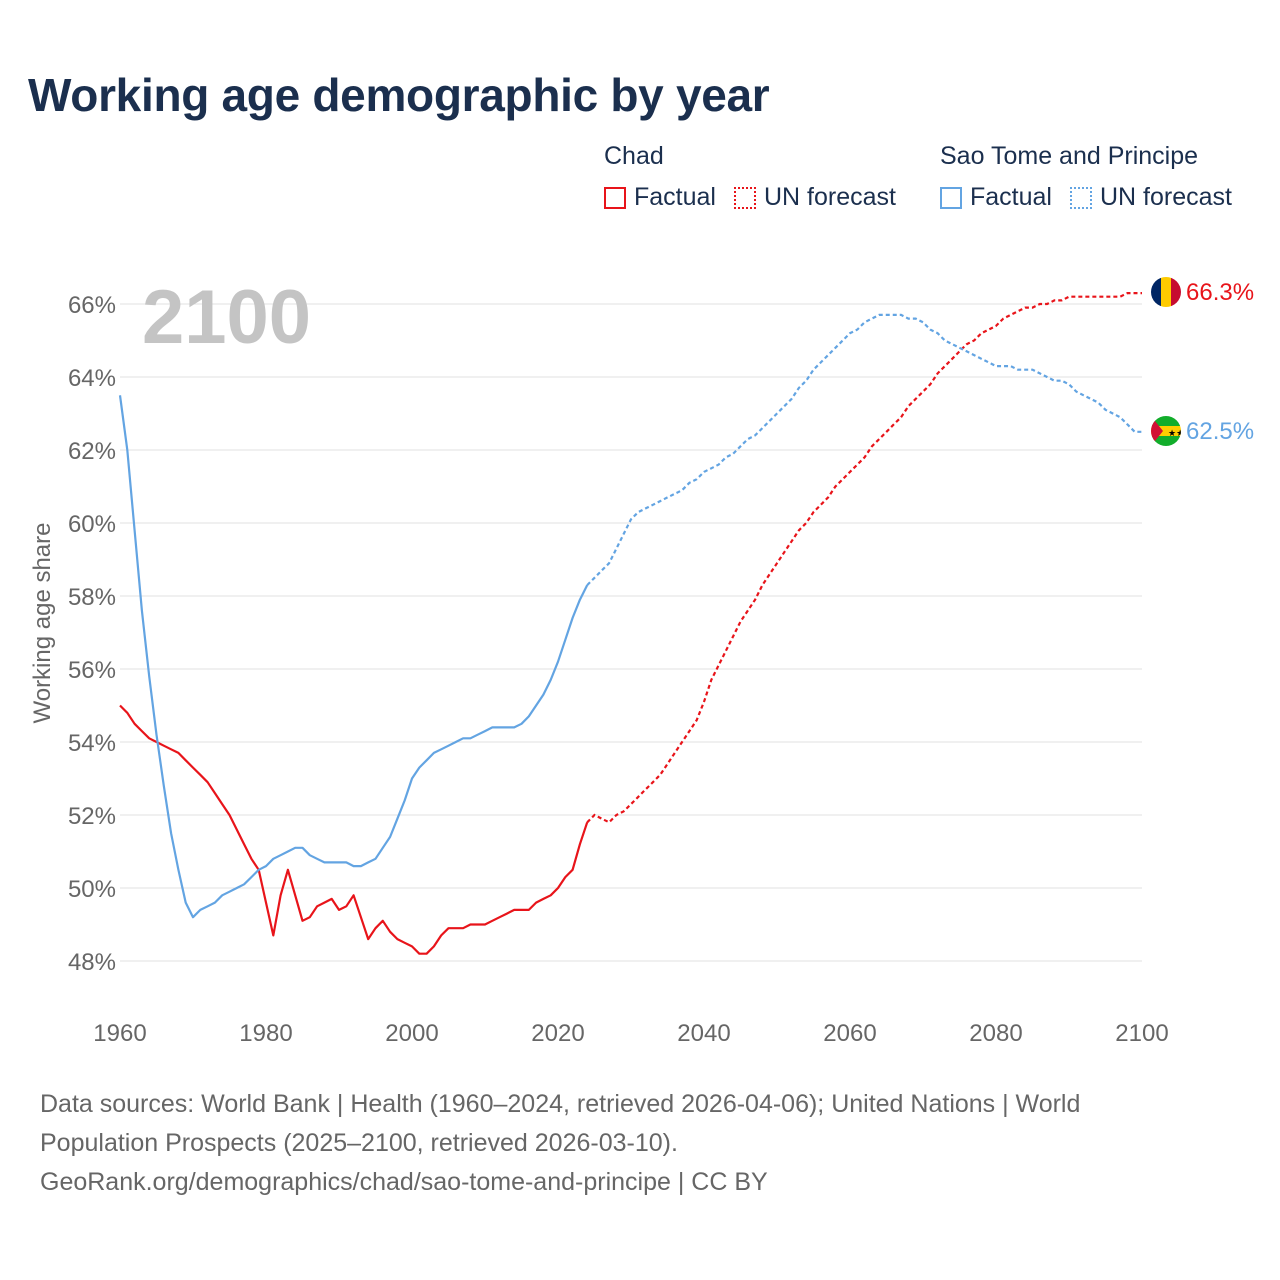  What do you see at coordinates (92, 524) in the screenshot?
I see `y-tick-label: 60%` at bounding box center [92, 524].